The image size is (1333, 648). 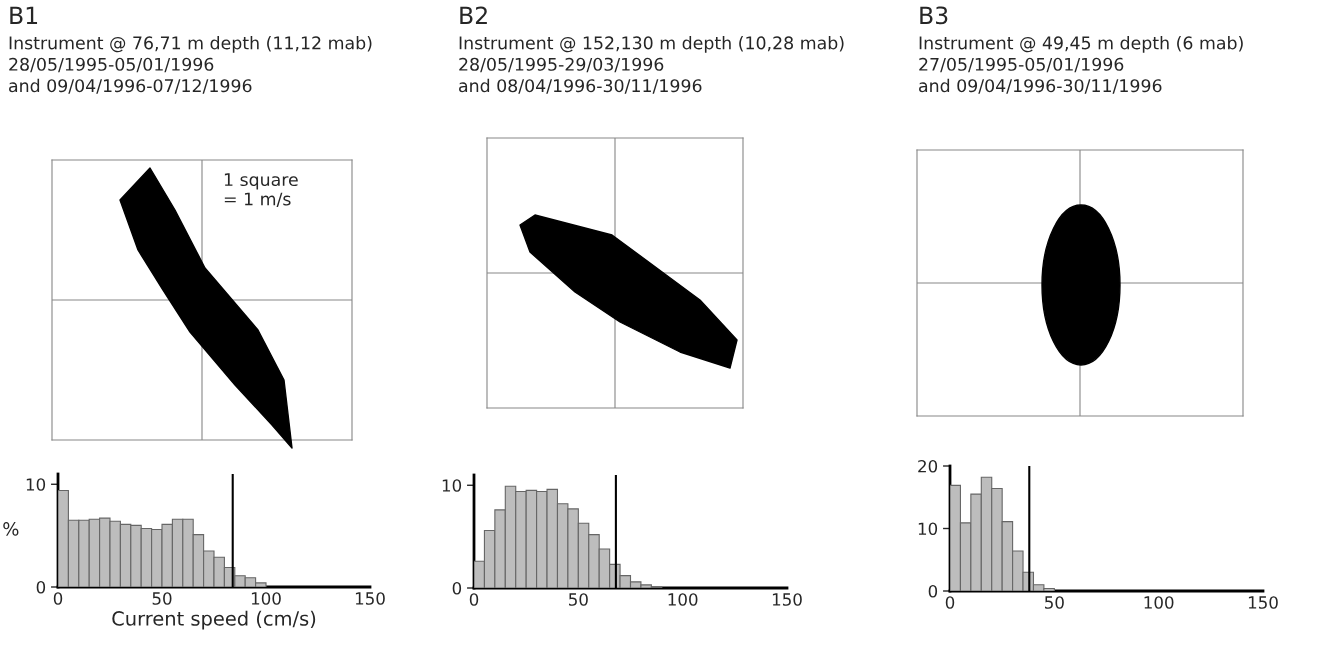 What do you see at coordinates (214, 620) in the screenshot?
I see `x-axis-title: Current speed (cm/s)` at bounding box center [214, 620].